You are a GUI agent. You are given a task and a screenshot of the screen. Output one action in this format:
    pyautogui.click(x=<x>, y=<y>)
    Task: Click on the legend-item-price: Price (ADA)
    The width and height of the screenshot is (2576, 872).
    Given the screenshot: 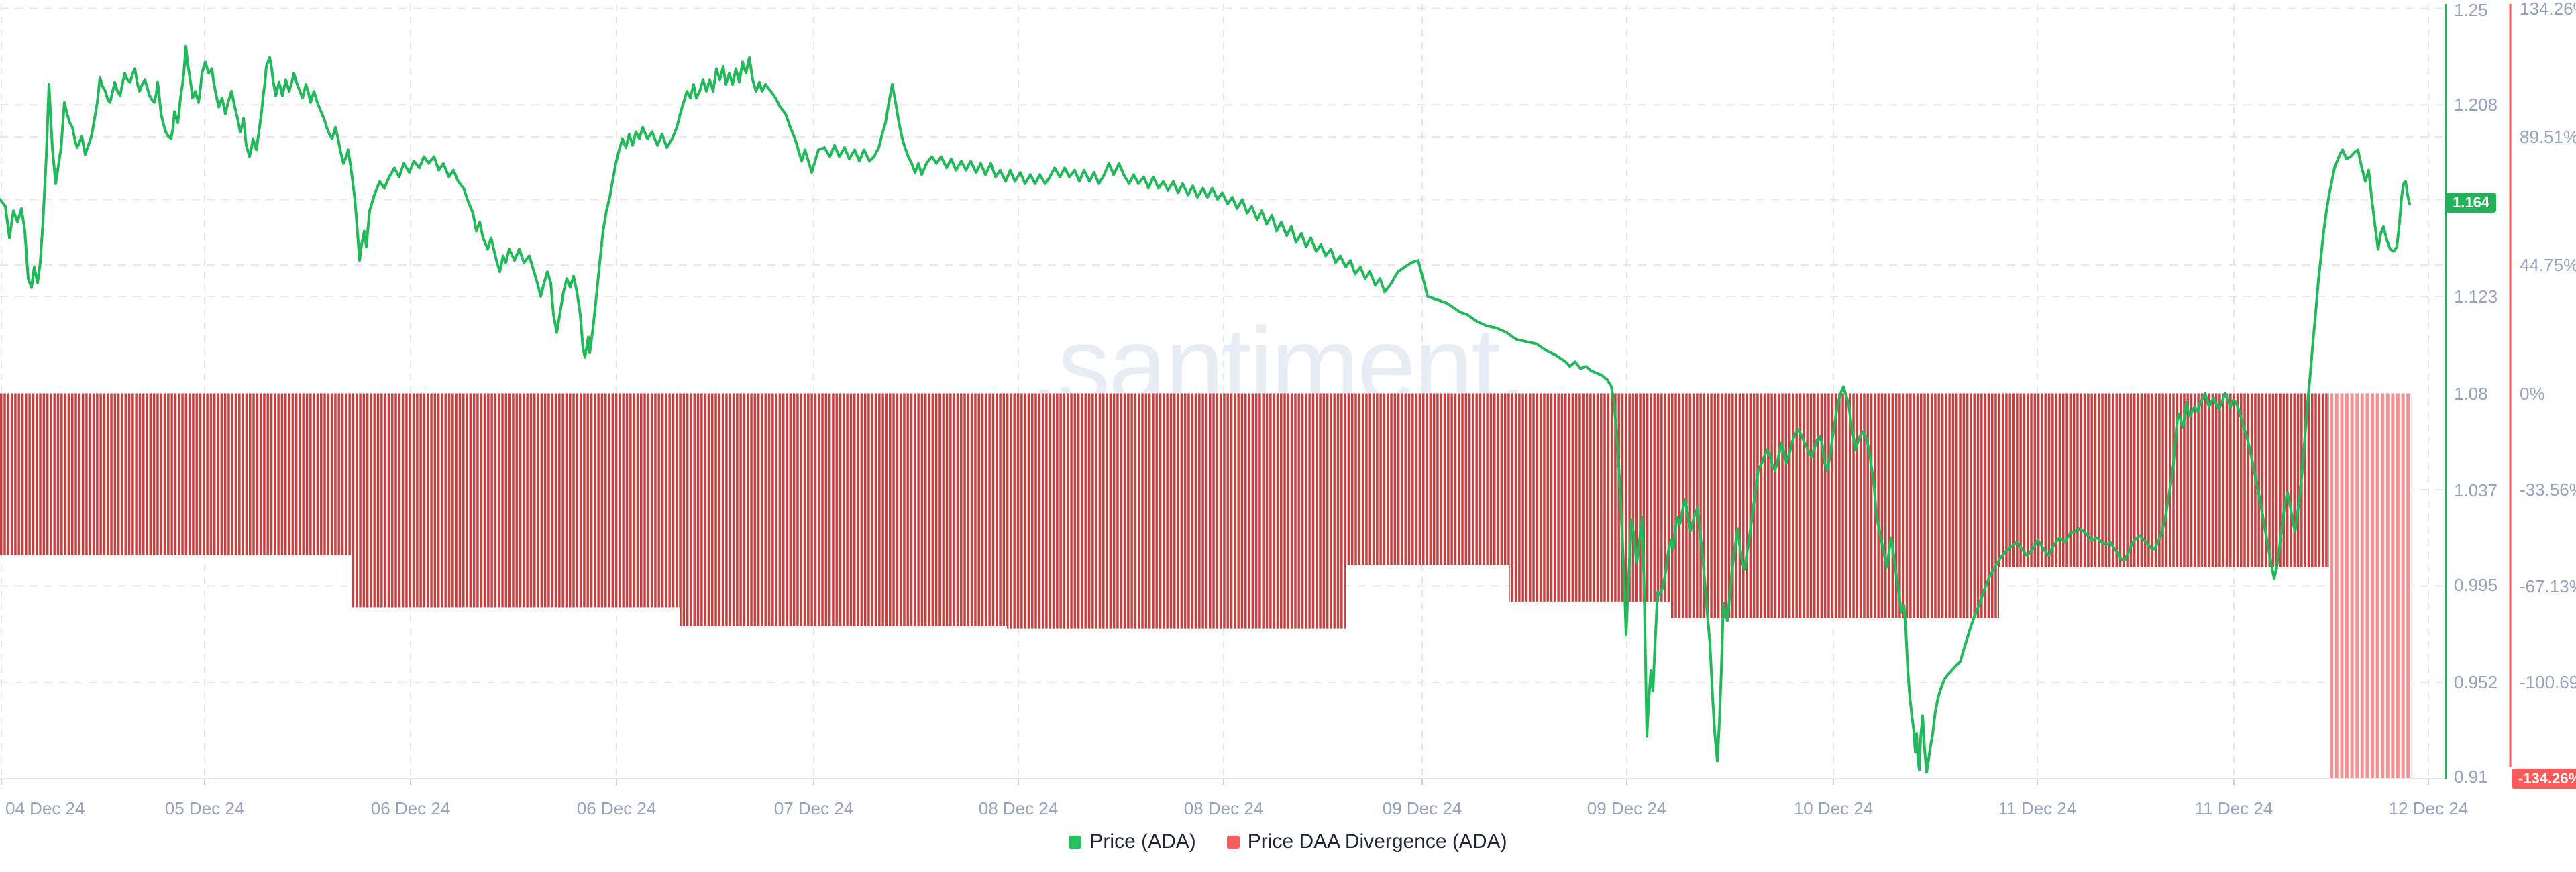 What is the action you would take?
    pyautogui.click(x=1132, y=841)
    